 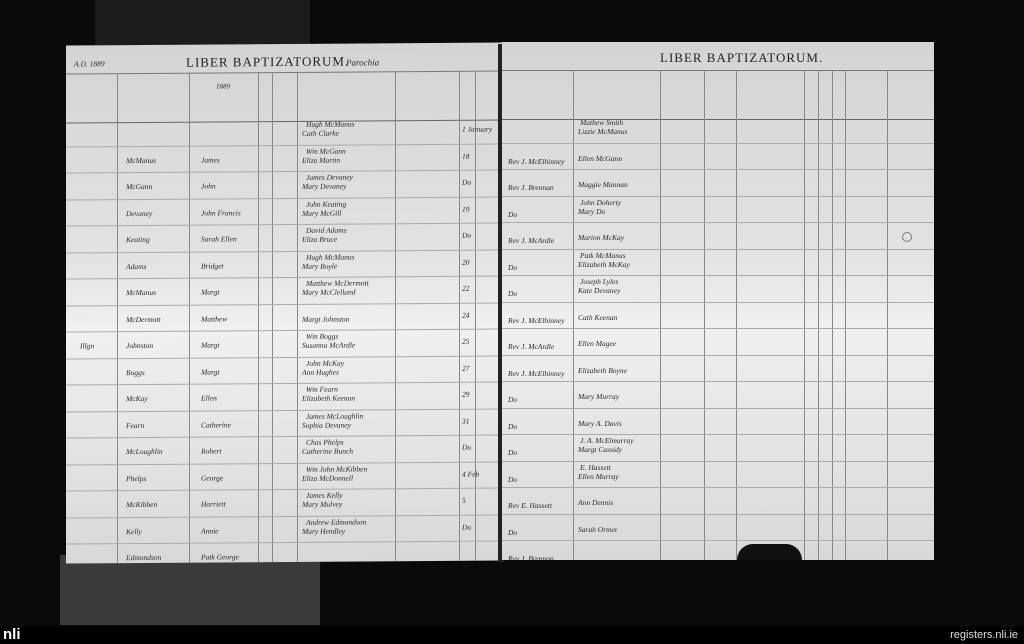 I want to click on entry-first-name: Harriett, so click(x=213, y=504).